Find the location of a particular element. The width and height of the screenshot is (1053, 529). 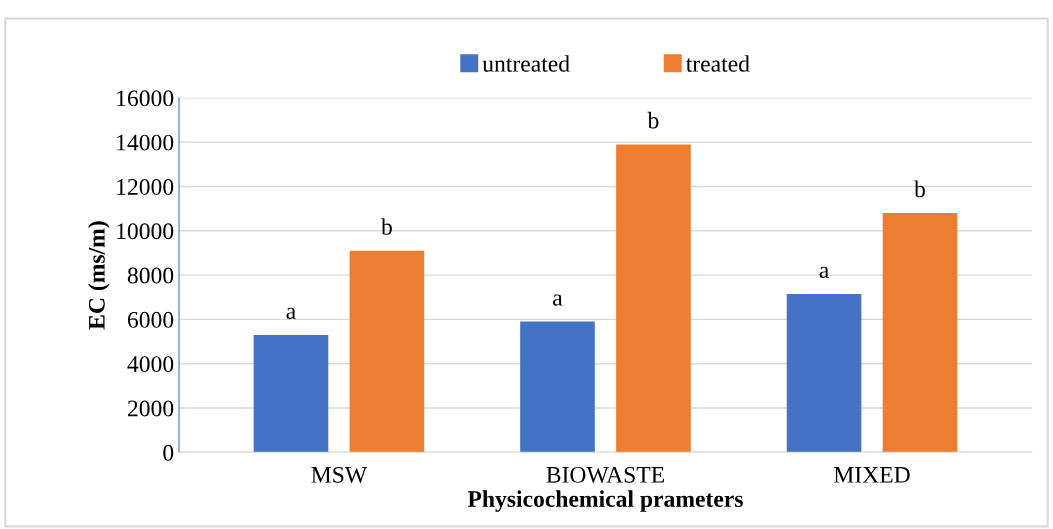

y-axis-title: EC (ms/m) is located at coordinates (99, 275).